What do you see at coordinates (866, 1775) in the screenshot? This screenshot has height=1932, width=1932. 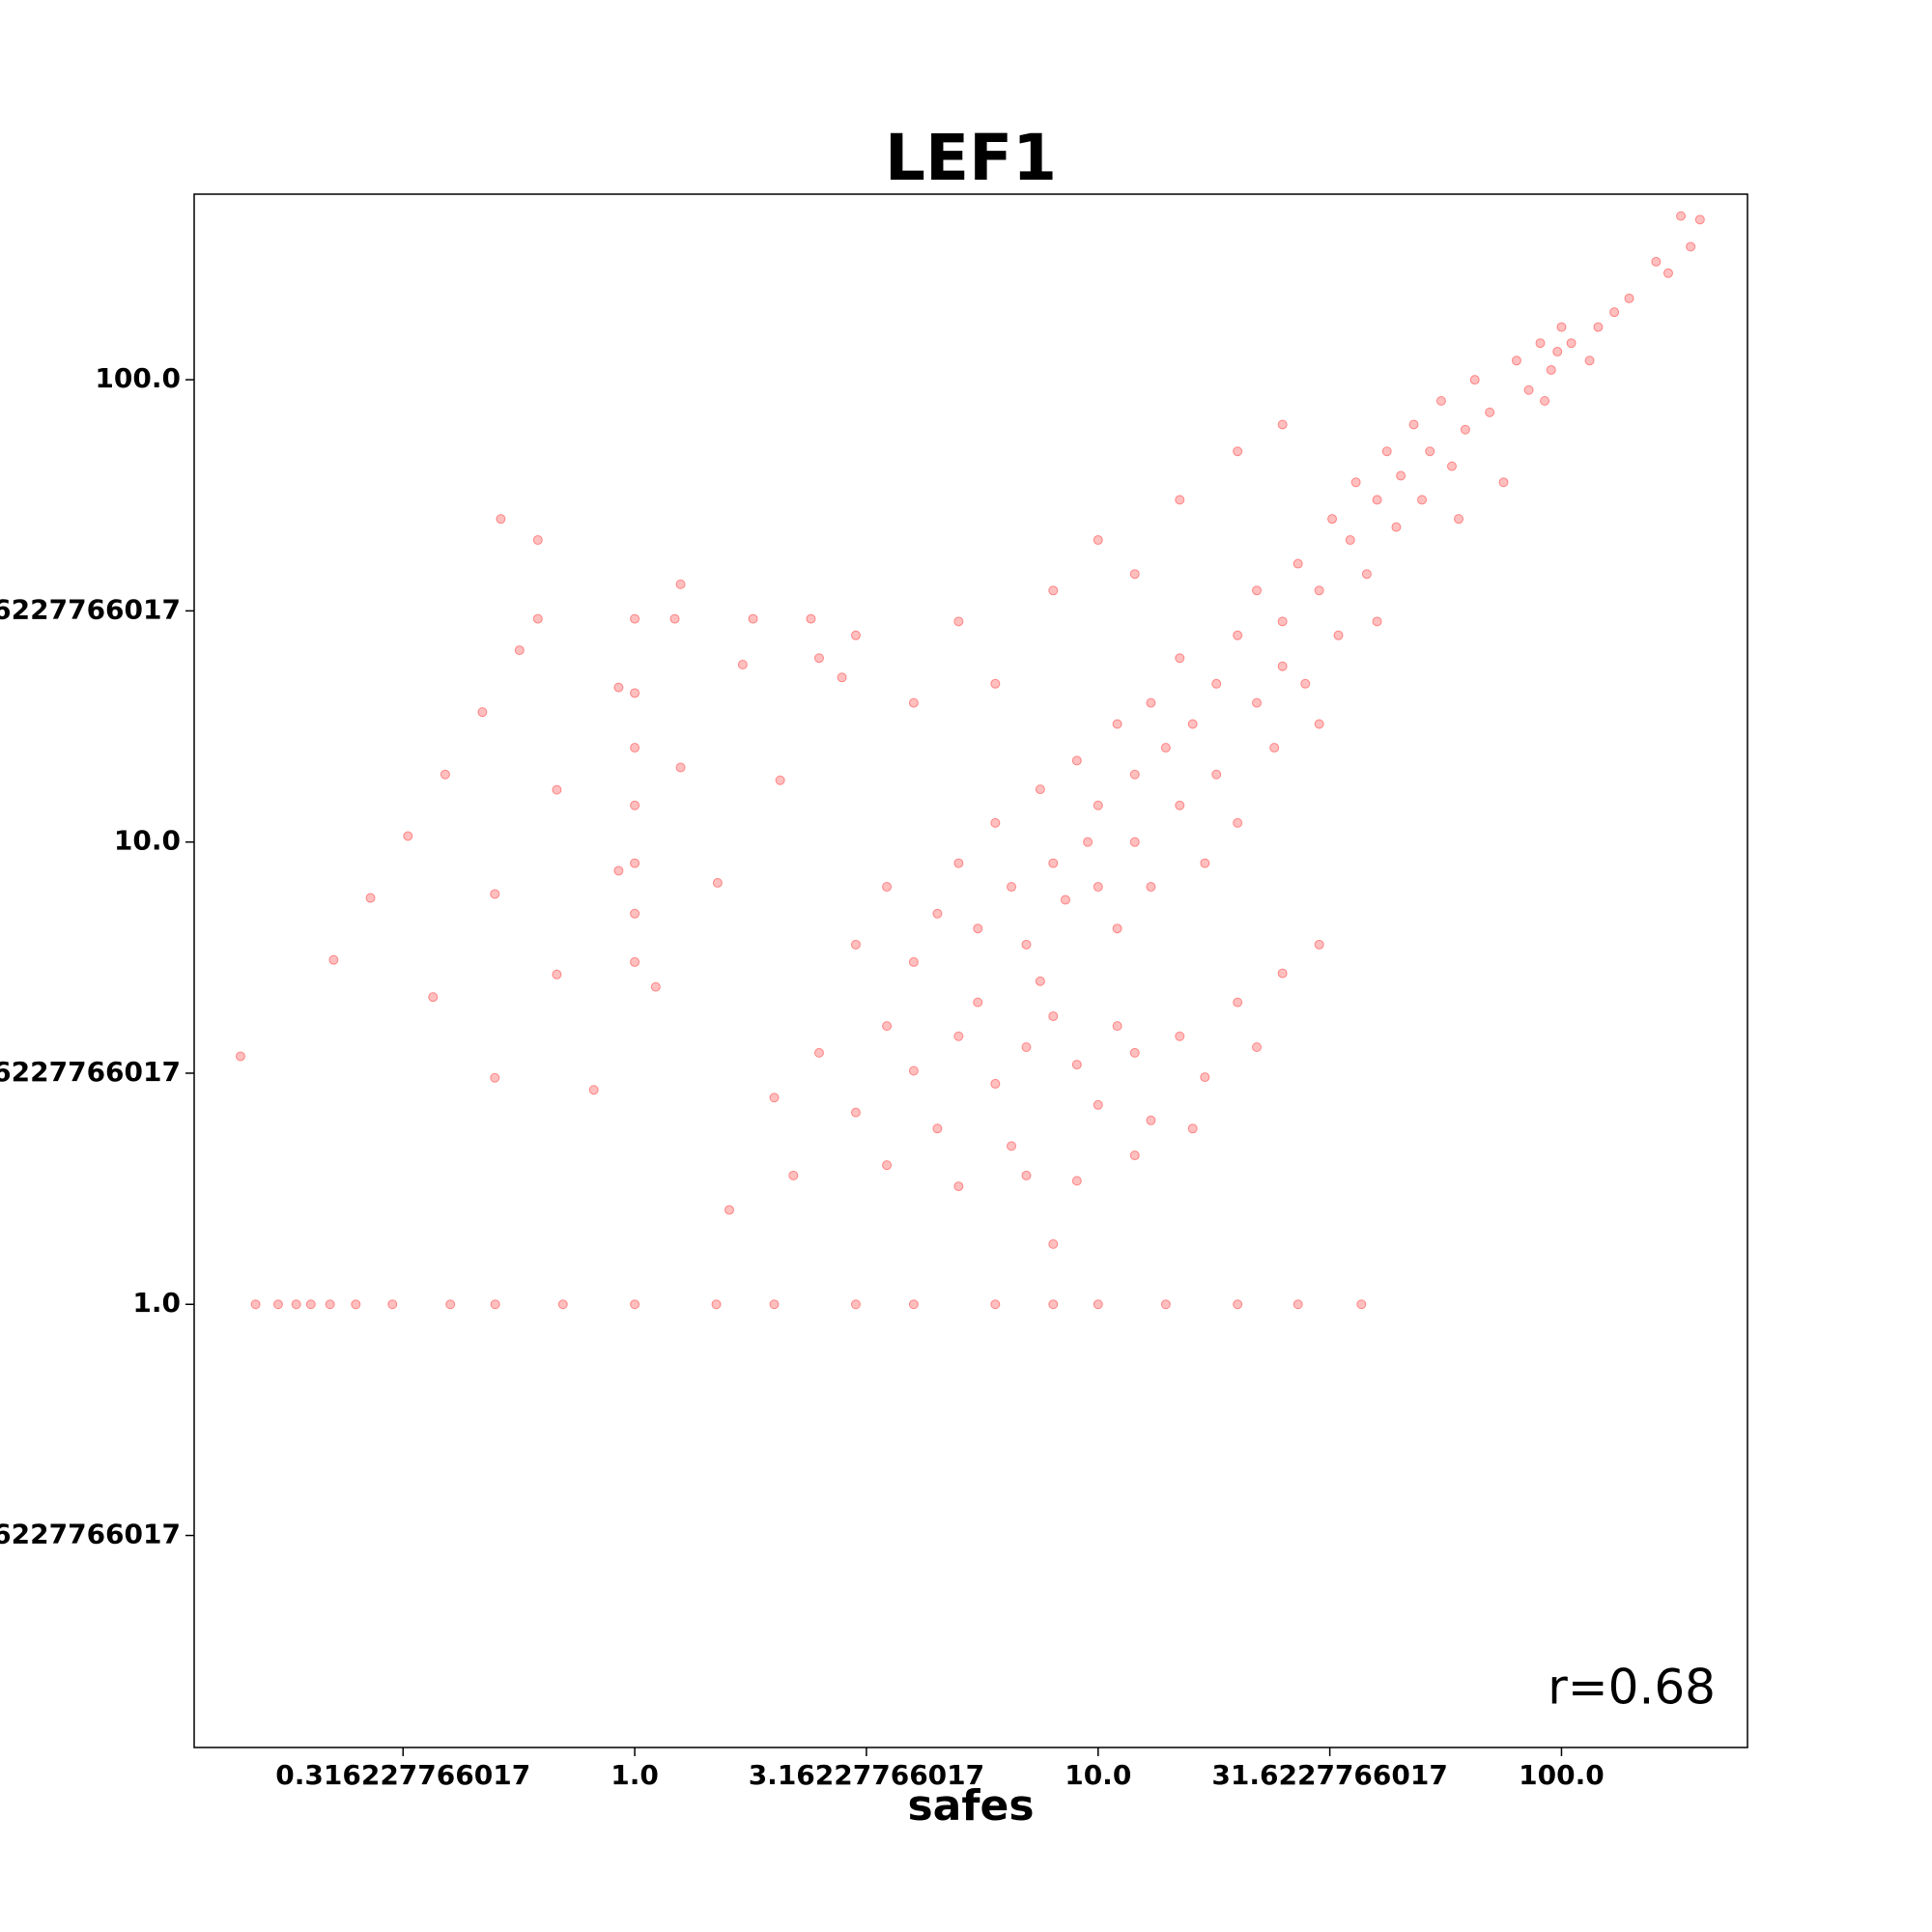 I see `x-tick-label: 3.16227766017` at bounding box center [866, 1775].